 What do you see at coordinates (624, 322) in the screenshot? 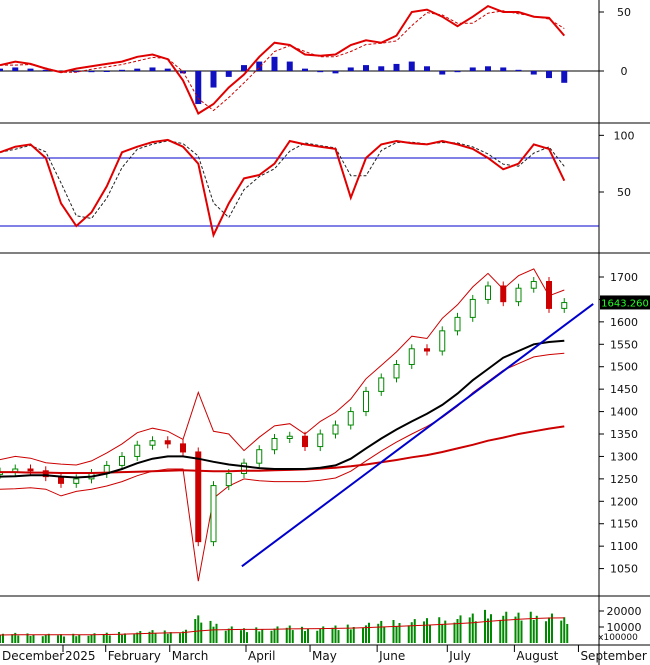
I see `price-y-tick-label: 1600` at bounding box center [624, 322].